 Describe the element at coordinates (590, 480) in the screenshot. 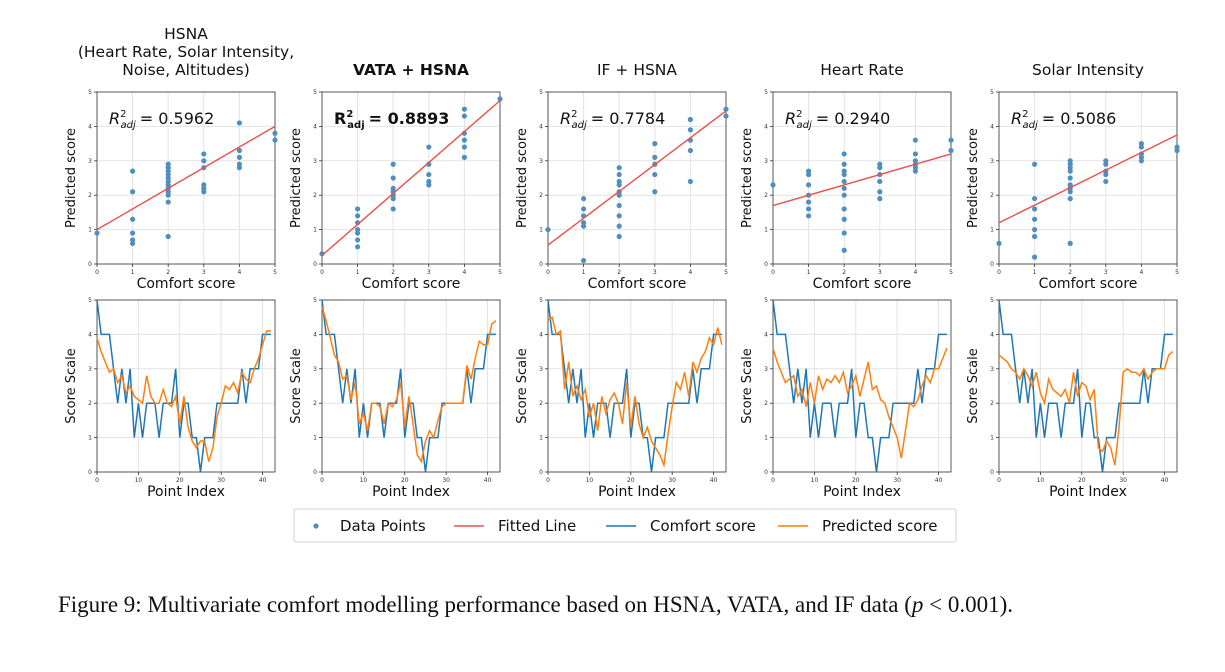

I see `series-xtick-label-2-1: 10` at that location.